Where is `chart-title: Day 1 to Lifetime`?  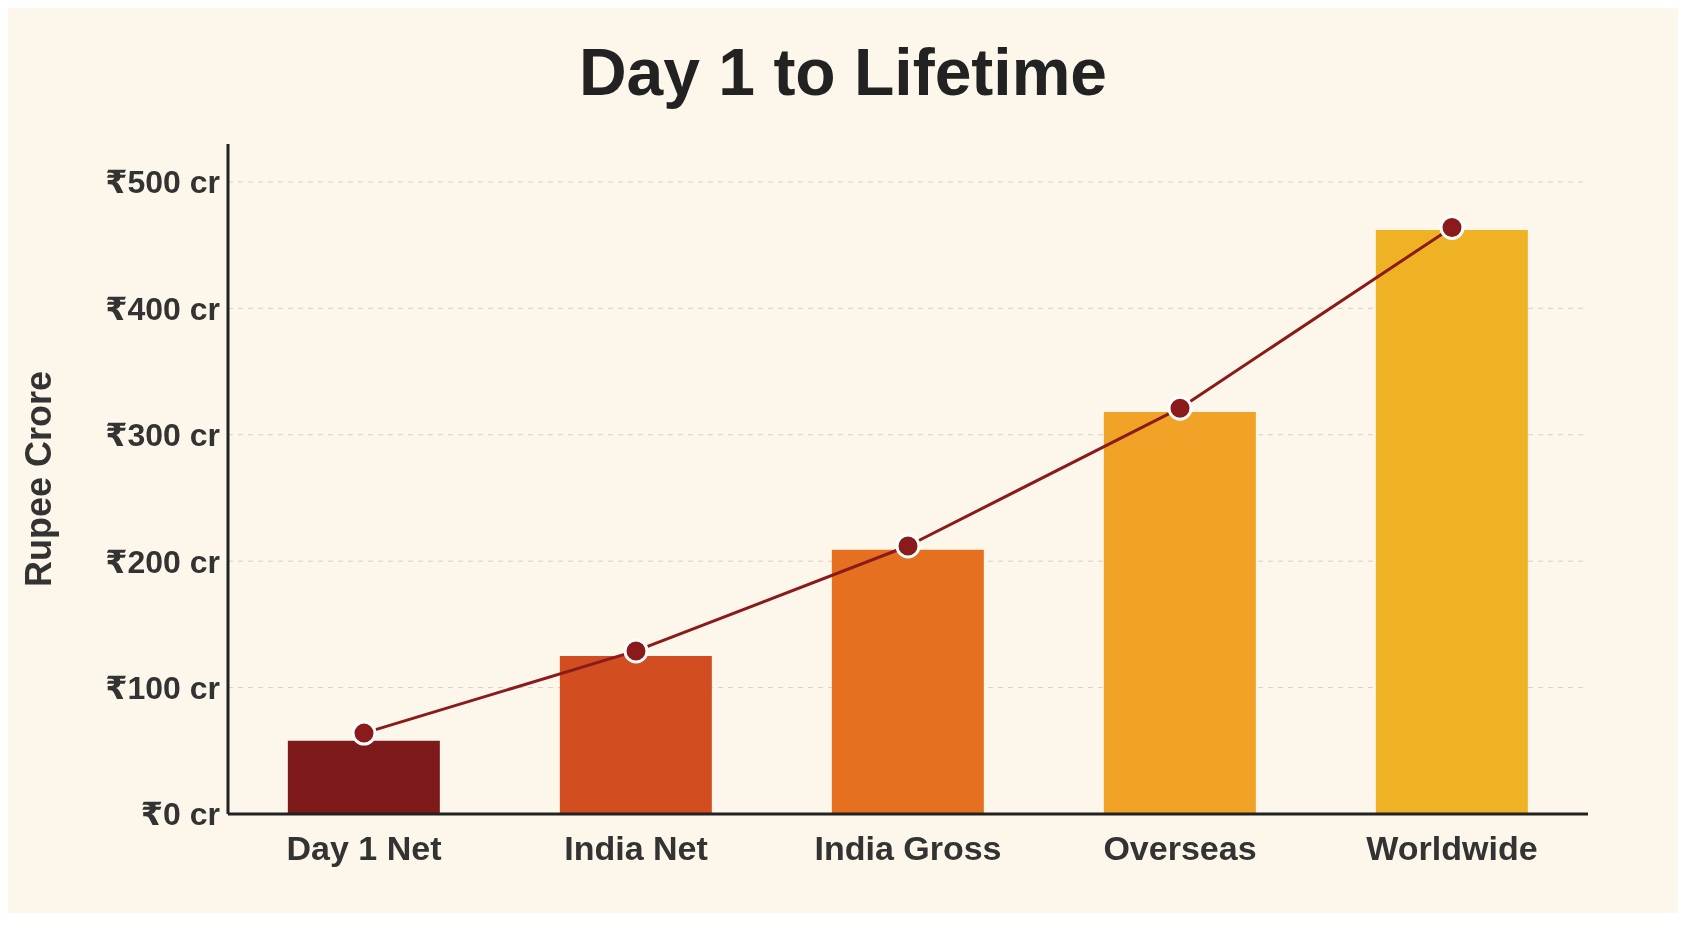
chart-title: Day 1 to Lifetime is located at coordinates (843, 72).